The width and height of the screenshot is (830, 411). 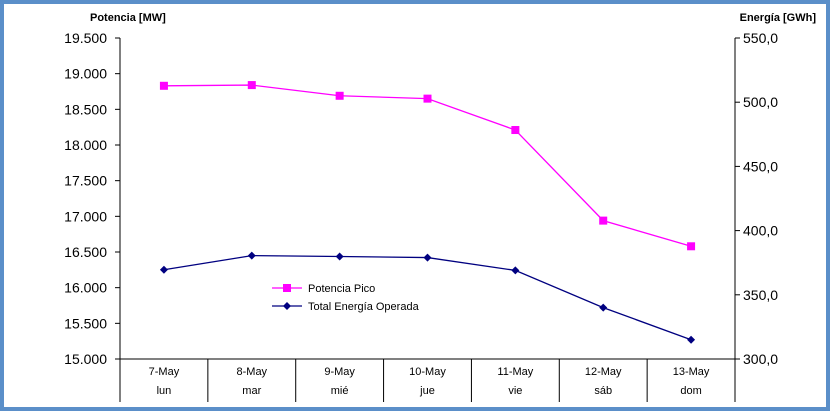 What do you see at coordinates (760, 38) in the screenshot?
I see `y-tick-label-right: 550,0` at bounding box center [760, 38].